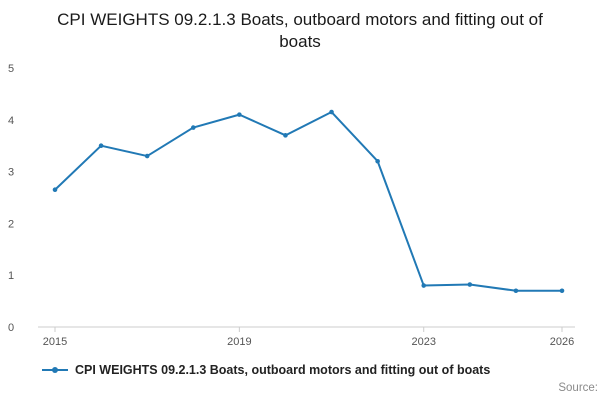  I want to click on svg-text: 3, so click(11, 173).